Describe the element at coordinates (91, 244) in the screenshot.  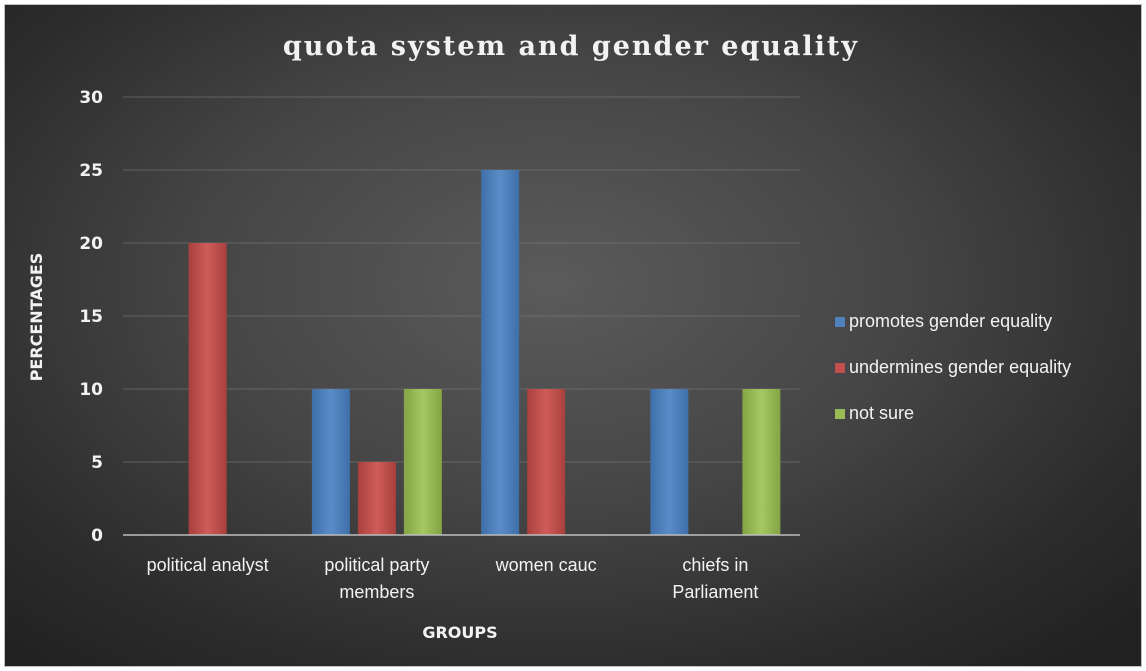
I see `y-tick-label: 20` at that location.